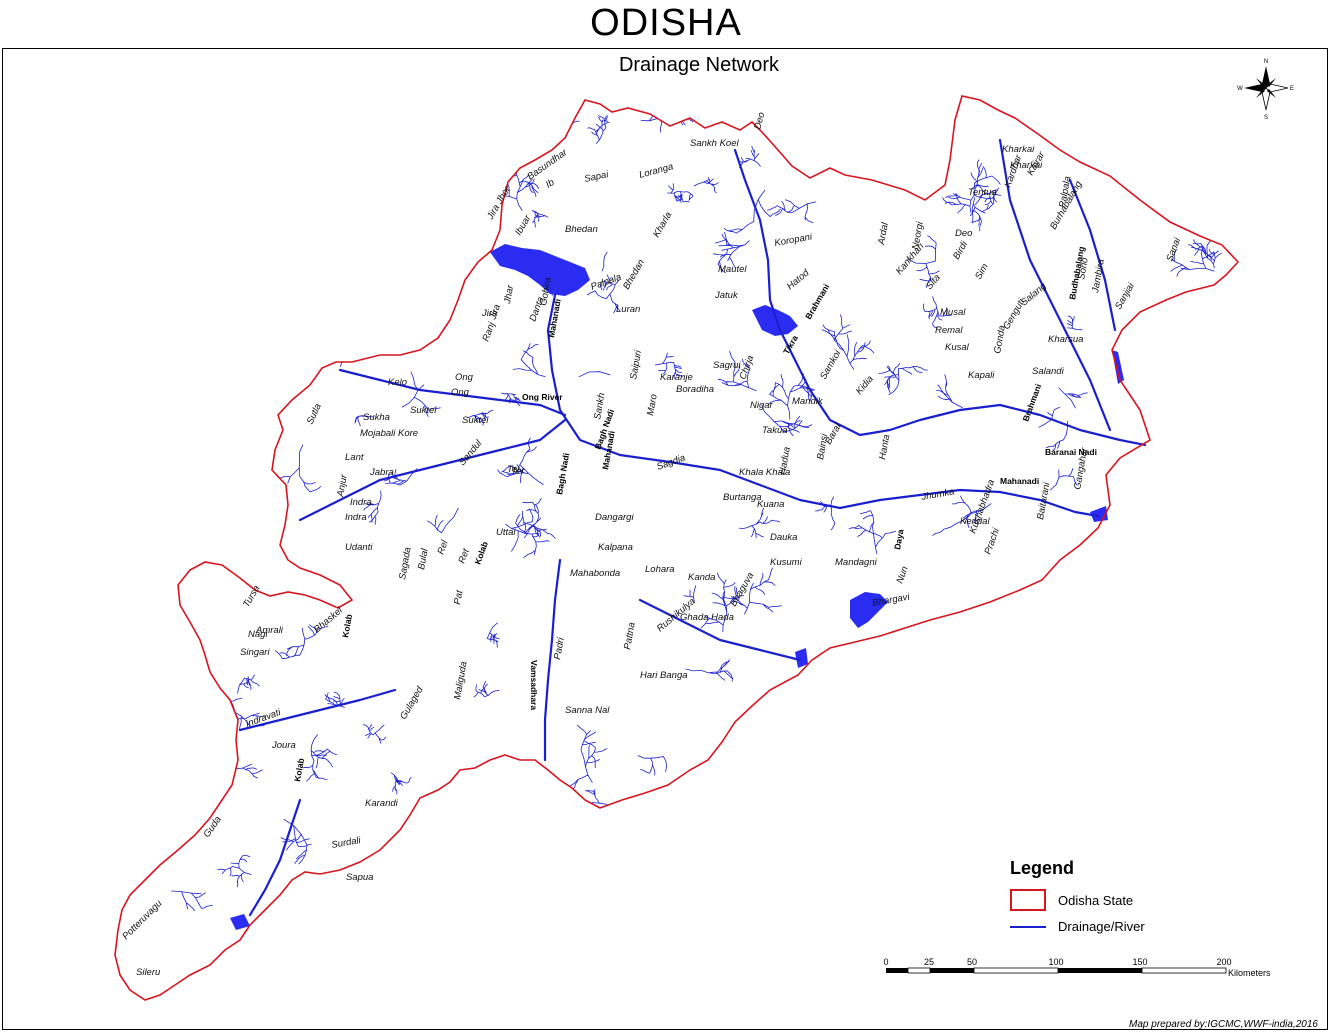 Image resolution: width=1332 pixels, height=1034 pixels. What do you see at coordinates (775, 320) in the screenshot?
I see `rengali-reservoir` at bounding box center [775, 320].